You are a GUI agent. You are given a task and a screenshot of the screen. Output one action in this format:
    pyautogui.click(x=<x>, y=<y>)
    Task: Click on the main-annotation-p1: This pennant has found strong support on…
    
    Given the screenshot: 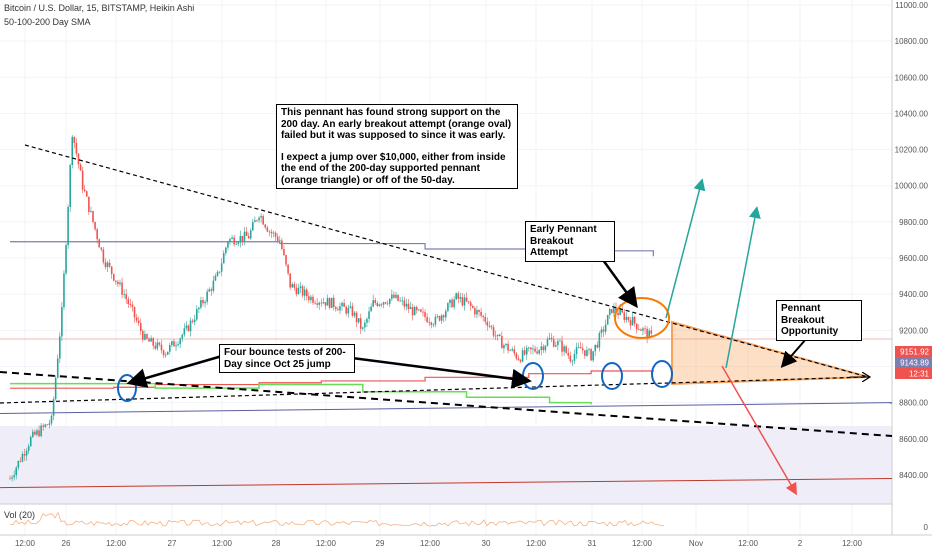 What is the action you would take?
    pyautogui.click(x=396, y=124)
    